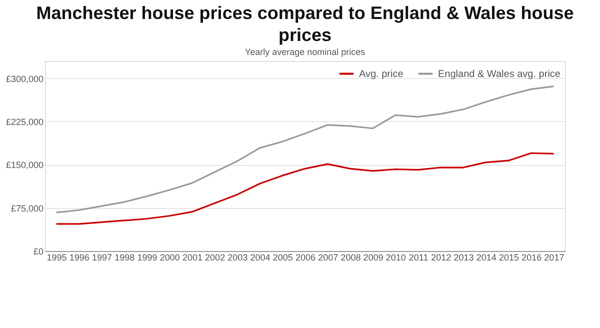  I want to click on y-tick-label: £0, so click(38, 251).